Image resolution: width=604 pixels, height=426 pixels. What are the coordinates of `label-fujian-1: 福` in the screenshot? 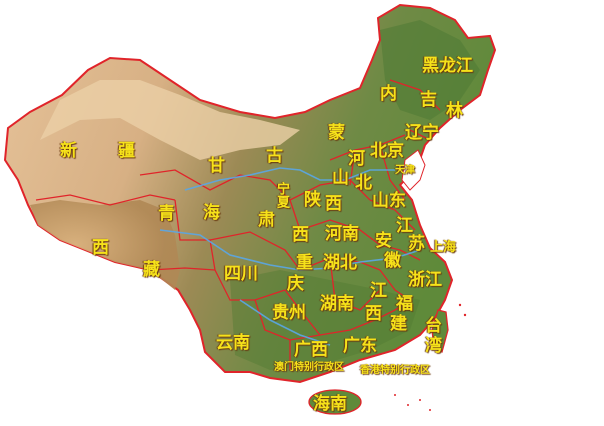 It's located at (404, 304).